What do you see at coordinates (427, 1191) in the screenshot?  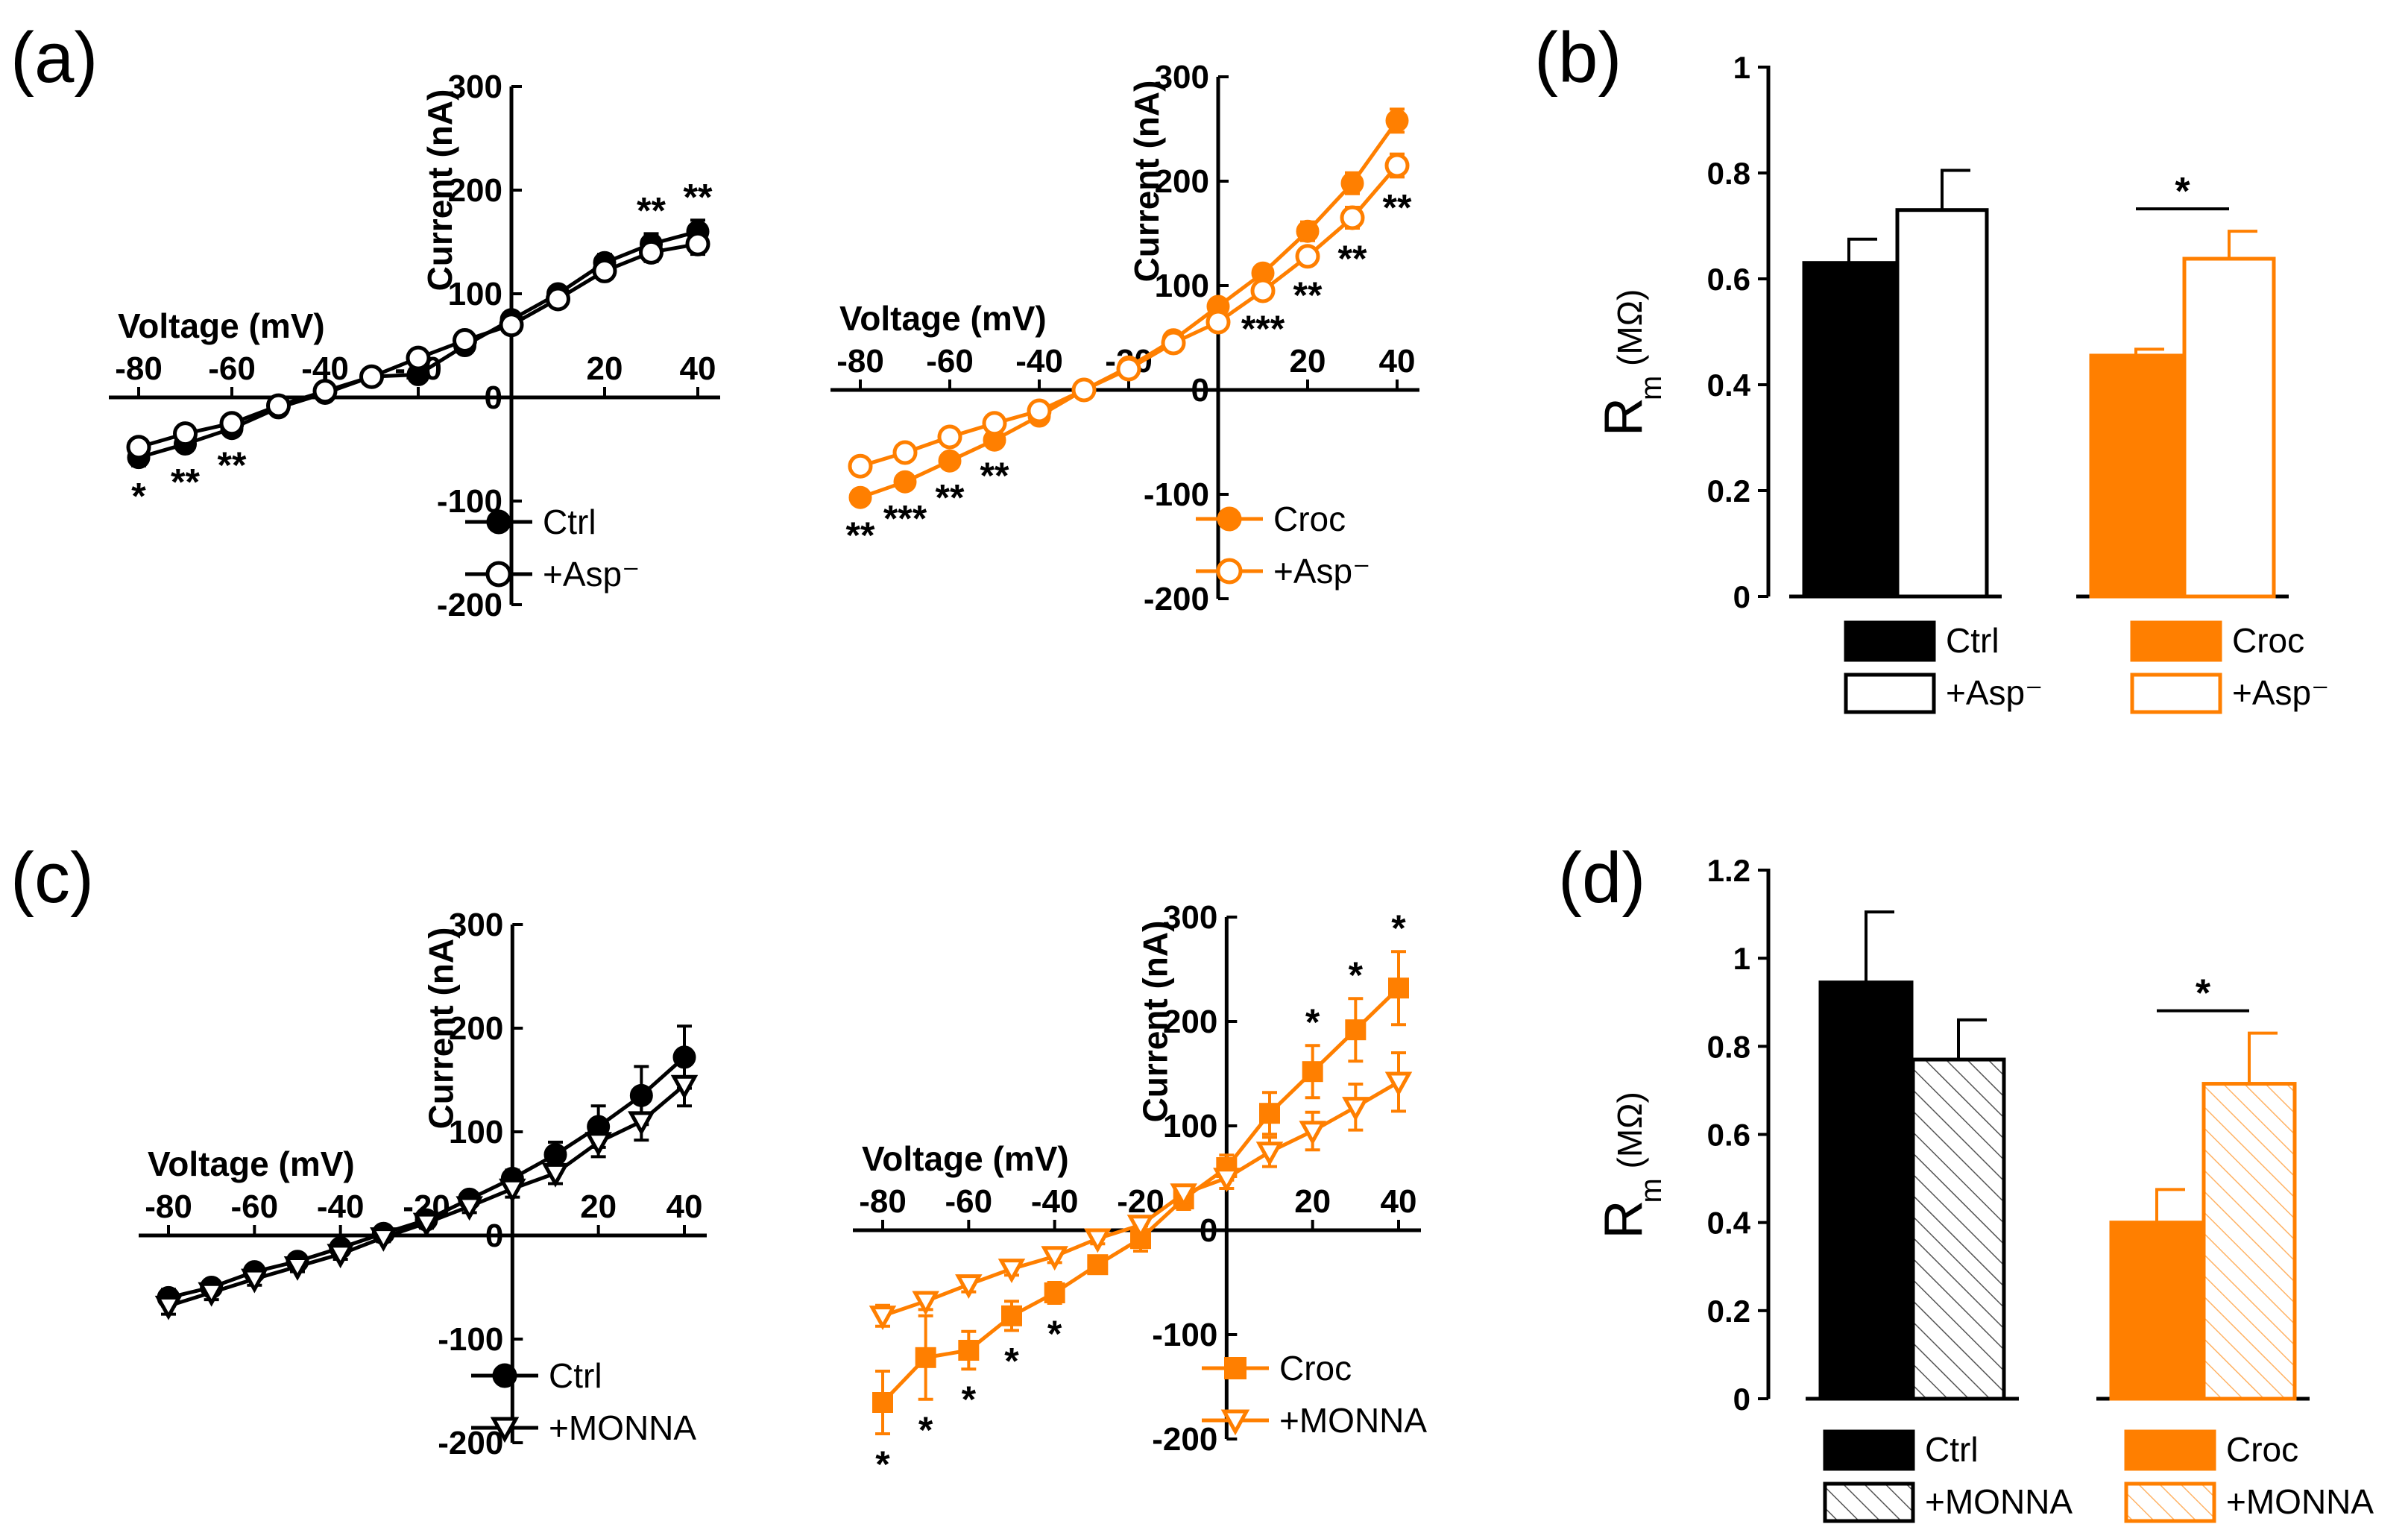 I see `series-monna` at bounding box center [427, 1191].